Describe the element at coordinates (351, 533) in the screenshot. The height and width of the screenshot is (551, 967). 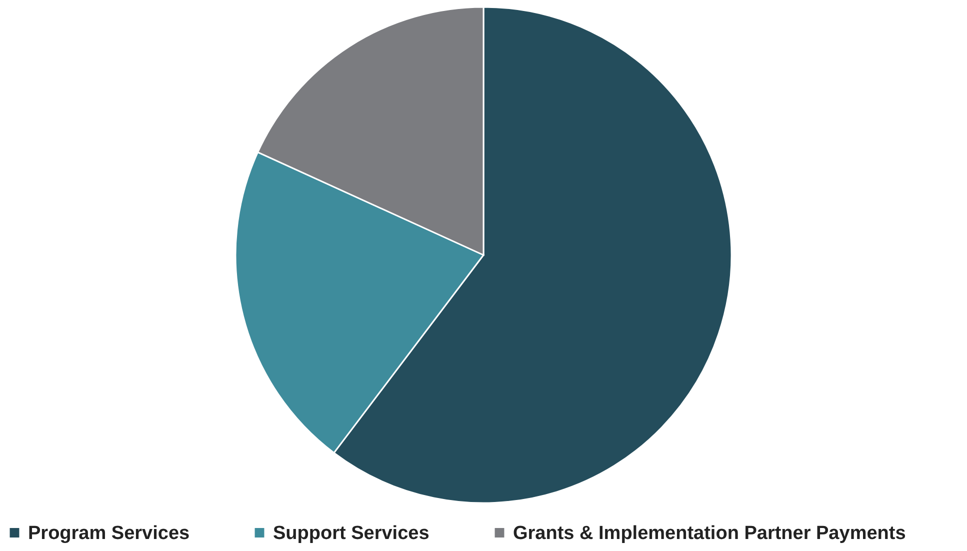
I see `legend-label: Support Services` at that location.